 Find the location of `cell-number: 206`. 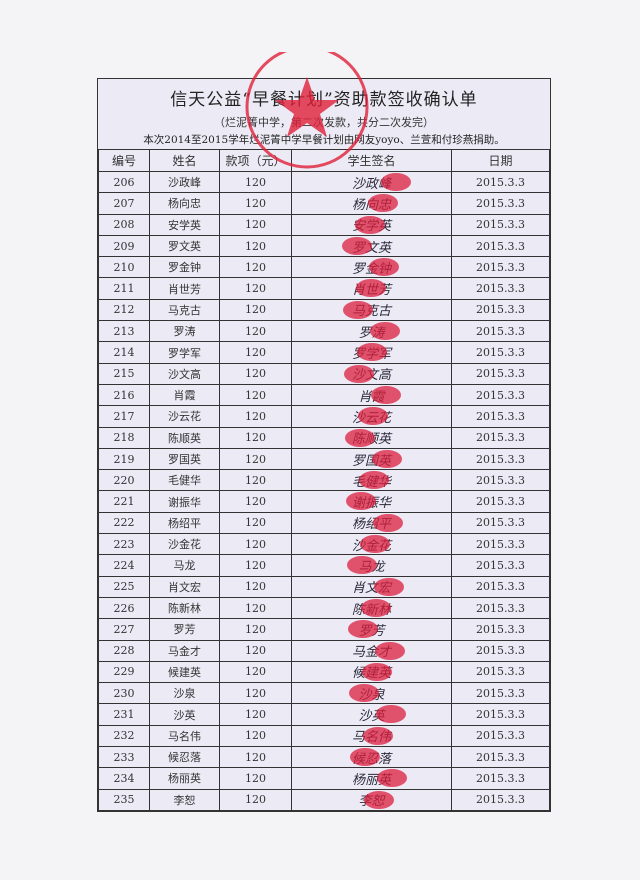

cell-number: 206 is located at coordinates (124, 182).